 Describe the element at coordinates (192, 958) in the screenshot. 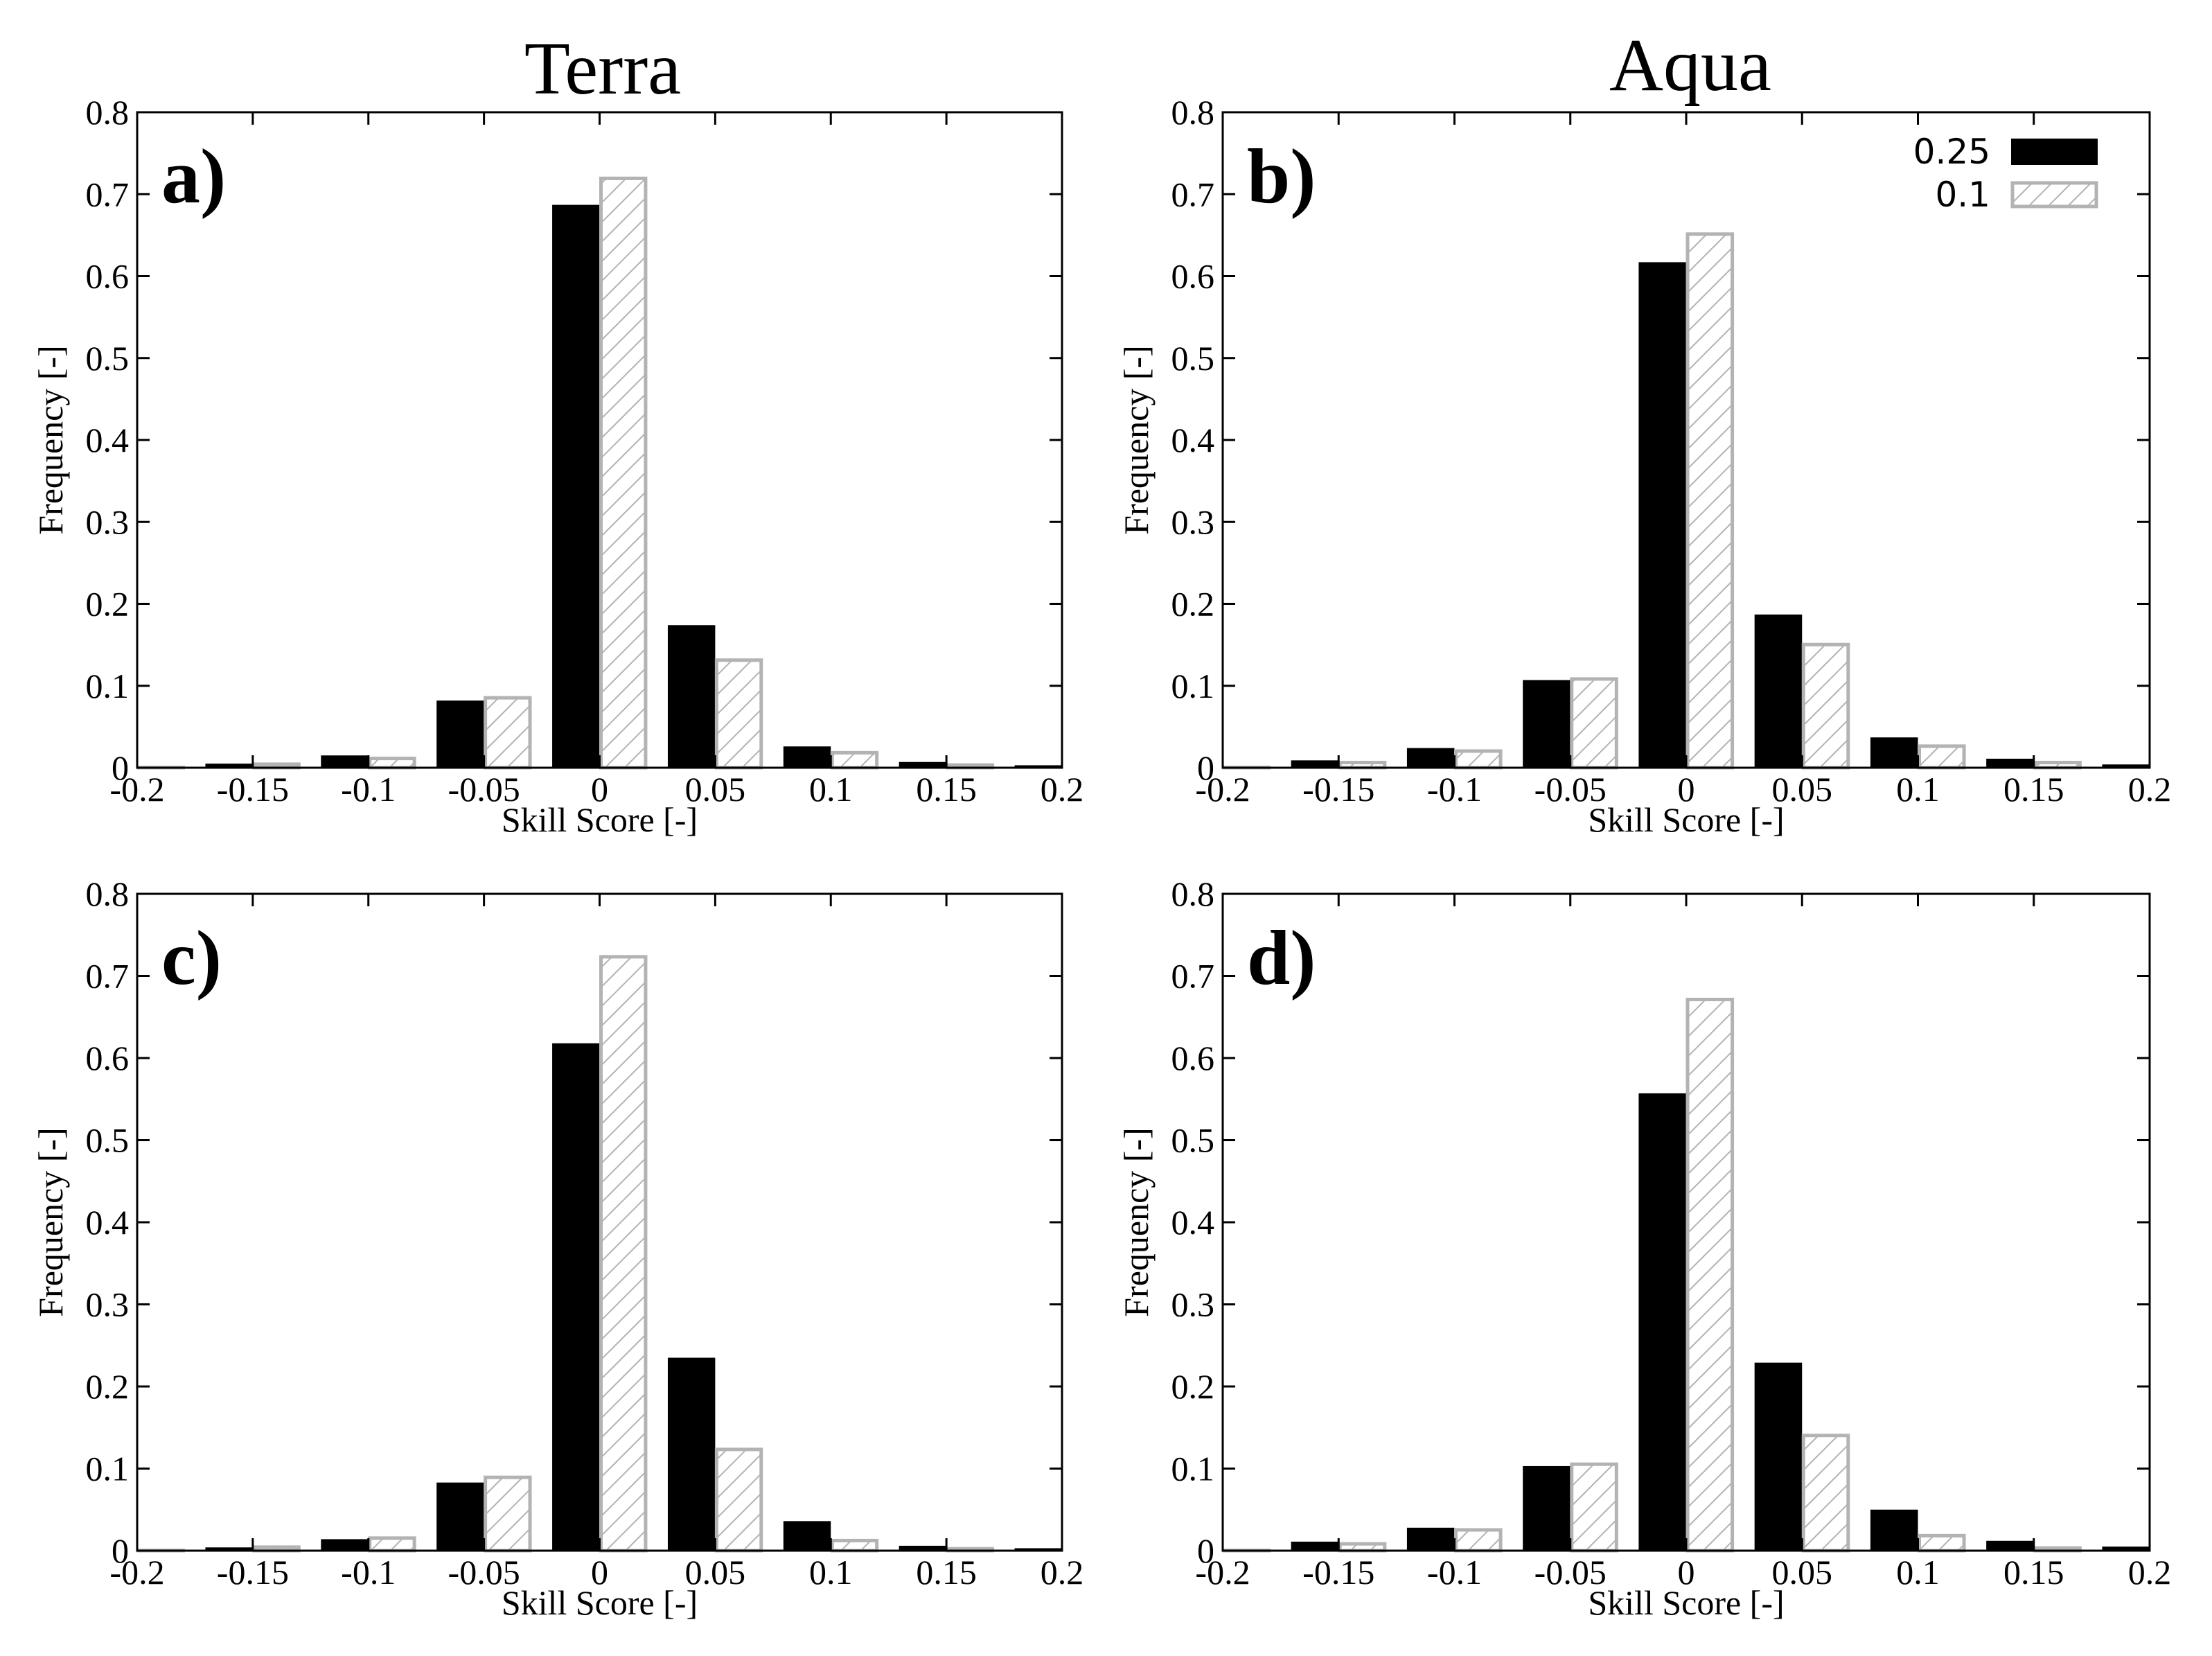

I see `panel-label: c)` at that location.